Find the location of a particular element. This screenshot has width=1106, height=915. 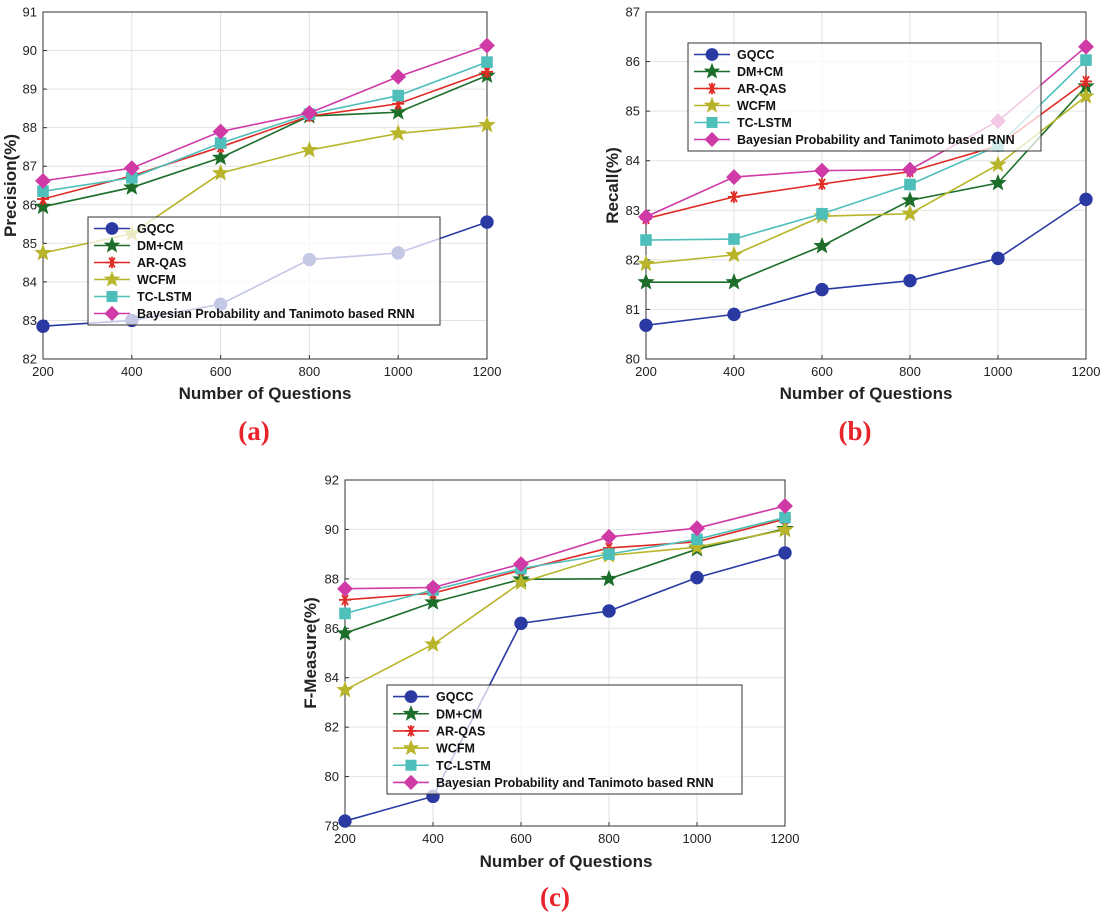

y-tick-label: 91 is located at coordinates (30, 12).